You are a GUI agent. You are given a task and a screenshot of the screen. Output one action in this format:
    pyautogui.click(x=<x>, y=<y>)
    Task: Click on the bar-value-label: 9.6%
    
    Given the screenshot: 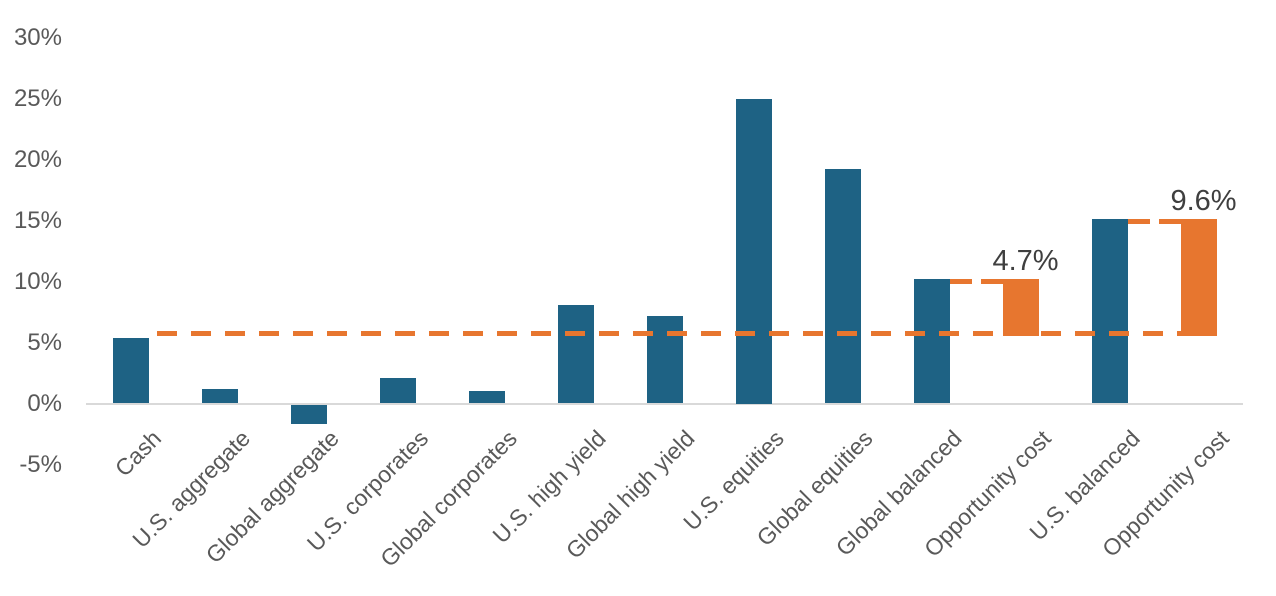 What is the action you would take?
    pyautogui.click(x=1203, y=201)
    